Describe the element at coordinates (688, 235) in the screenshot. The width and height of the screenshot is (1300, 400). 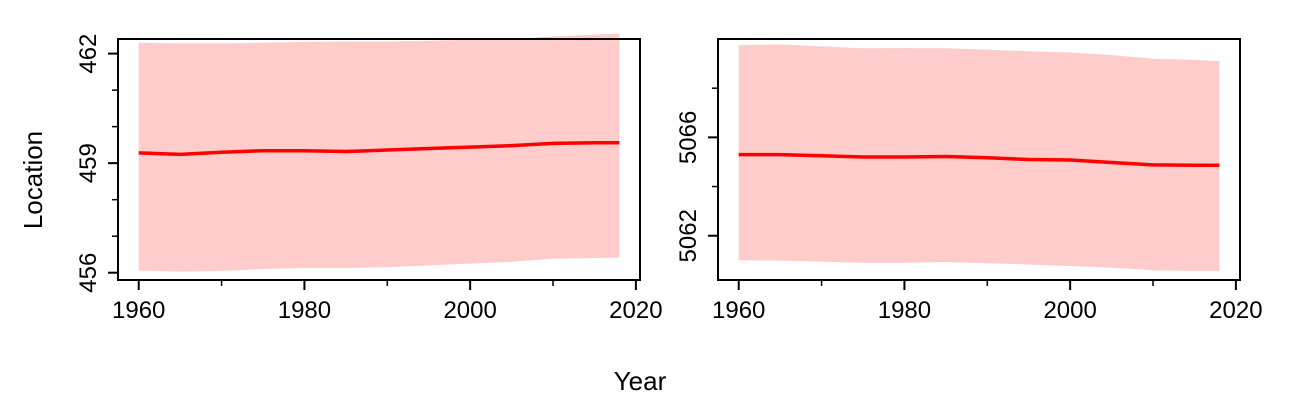
I see `y-tick-label: 5062` at that location.